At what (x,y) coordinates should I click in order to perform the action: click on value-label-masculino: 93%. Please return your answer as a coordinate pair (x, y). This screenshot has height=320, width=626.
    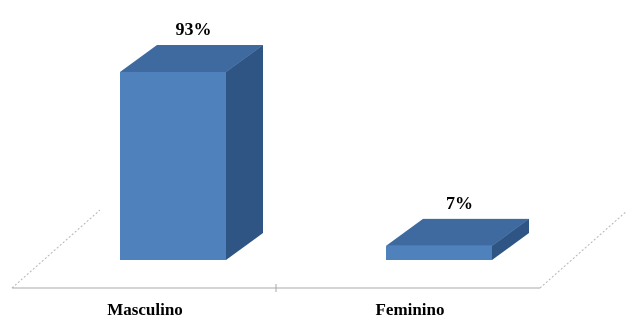
    Looking at the image, I should click on (194, 29).